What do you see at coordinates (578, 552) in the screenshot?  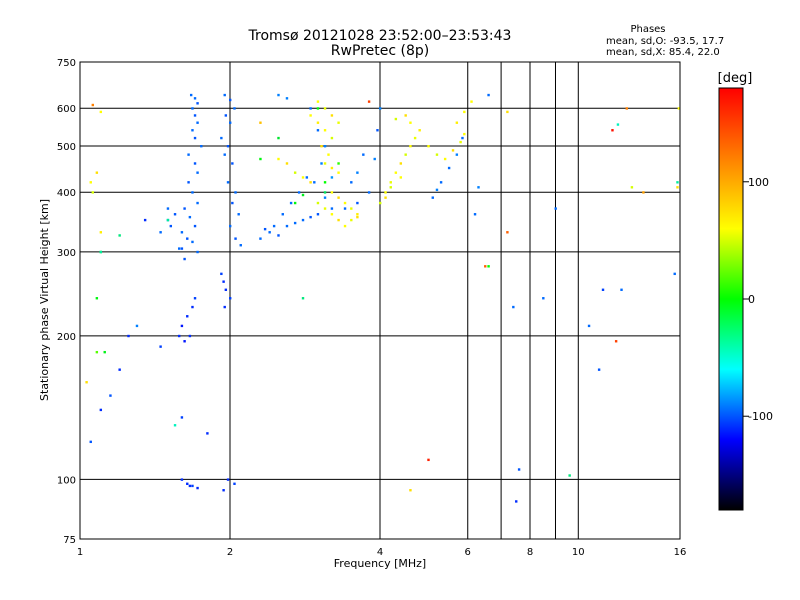 I see `x-tick-label: 10` at bounding box center [578, 552].